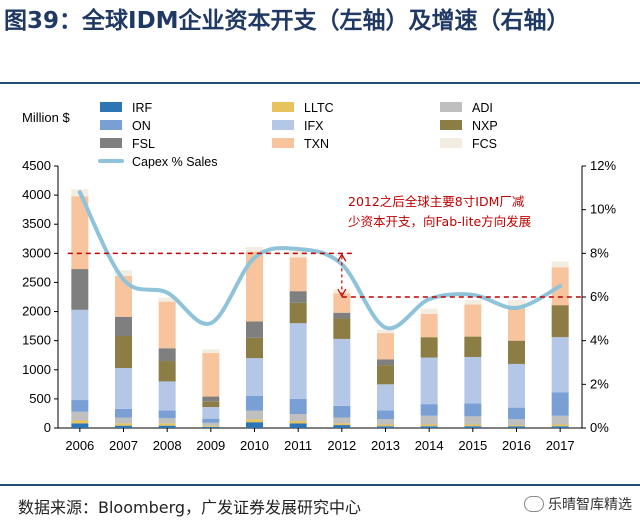 The width and height of the screenshot is (640, 528). Describe the element at coordinates (123, 445) in the screenshot. I see `x-tick-label: 2007` at that location.